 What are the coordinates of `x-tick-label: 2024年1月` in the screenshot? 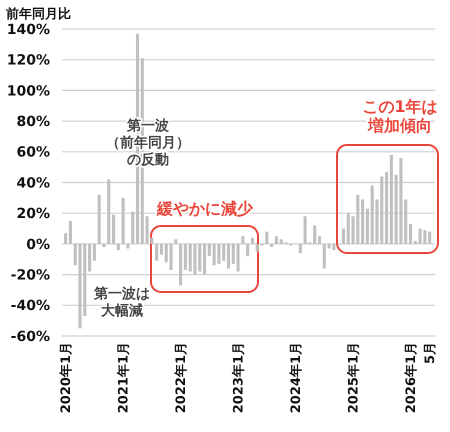 It's located at (296, 378).